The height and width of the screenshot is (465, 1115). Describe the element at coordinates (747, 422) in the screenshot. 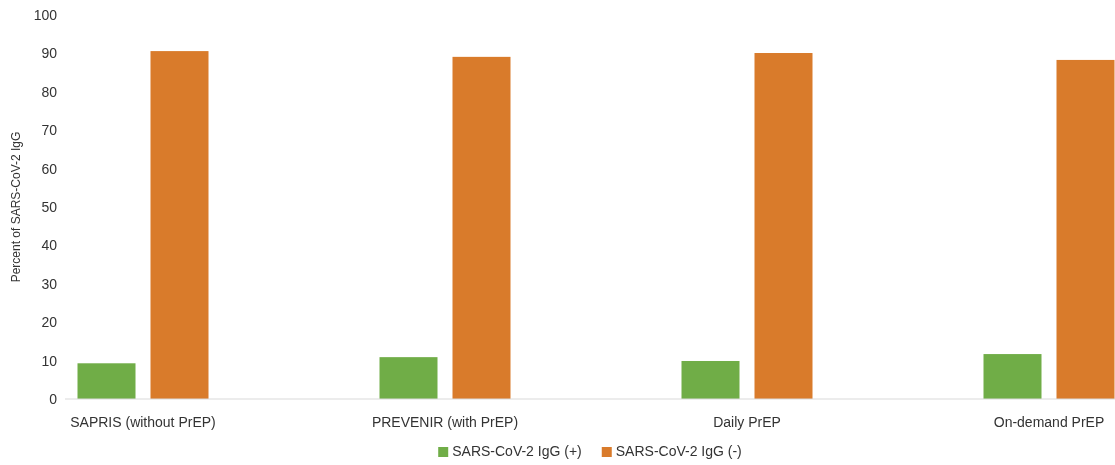

I see `x-tick-label: Daily PrEP` at that location.